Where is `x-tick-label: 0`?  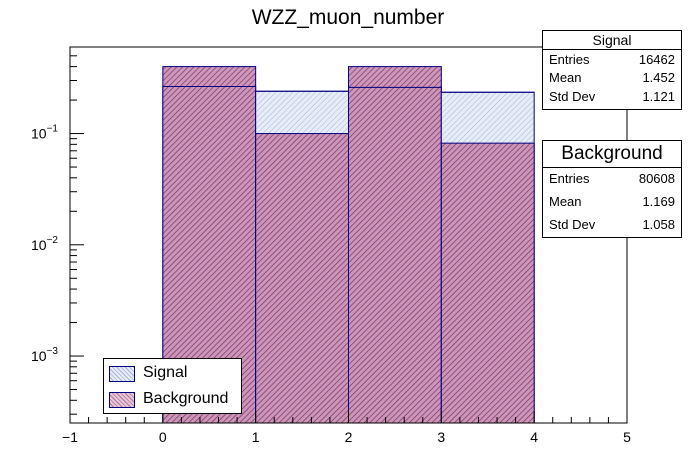
x-tick-label: 0 is located at coordinates (163, 437).